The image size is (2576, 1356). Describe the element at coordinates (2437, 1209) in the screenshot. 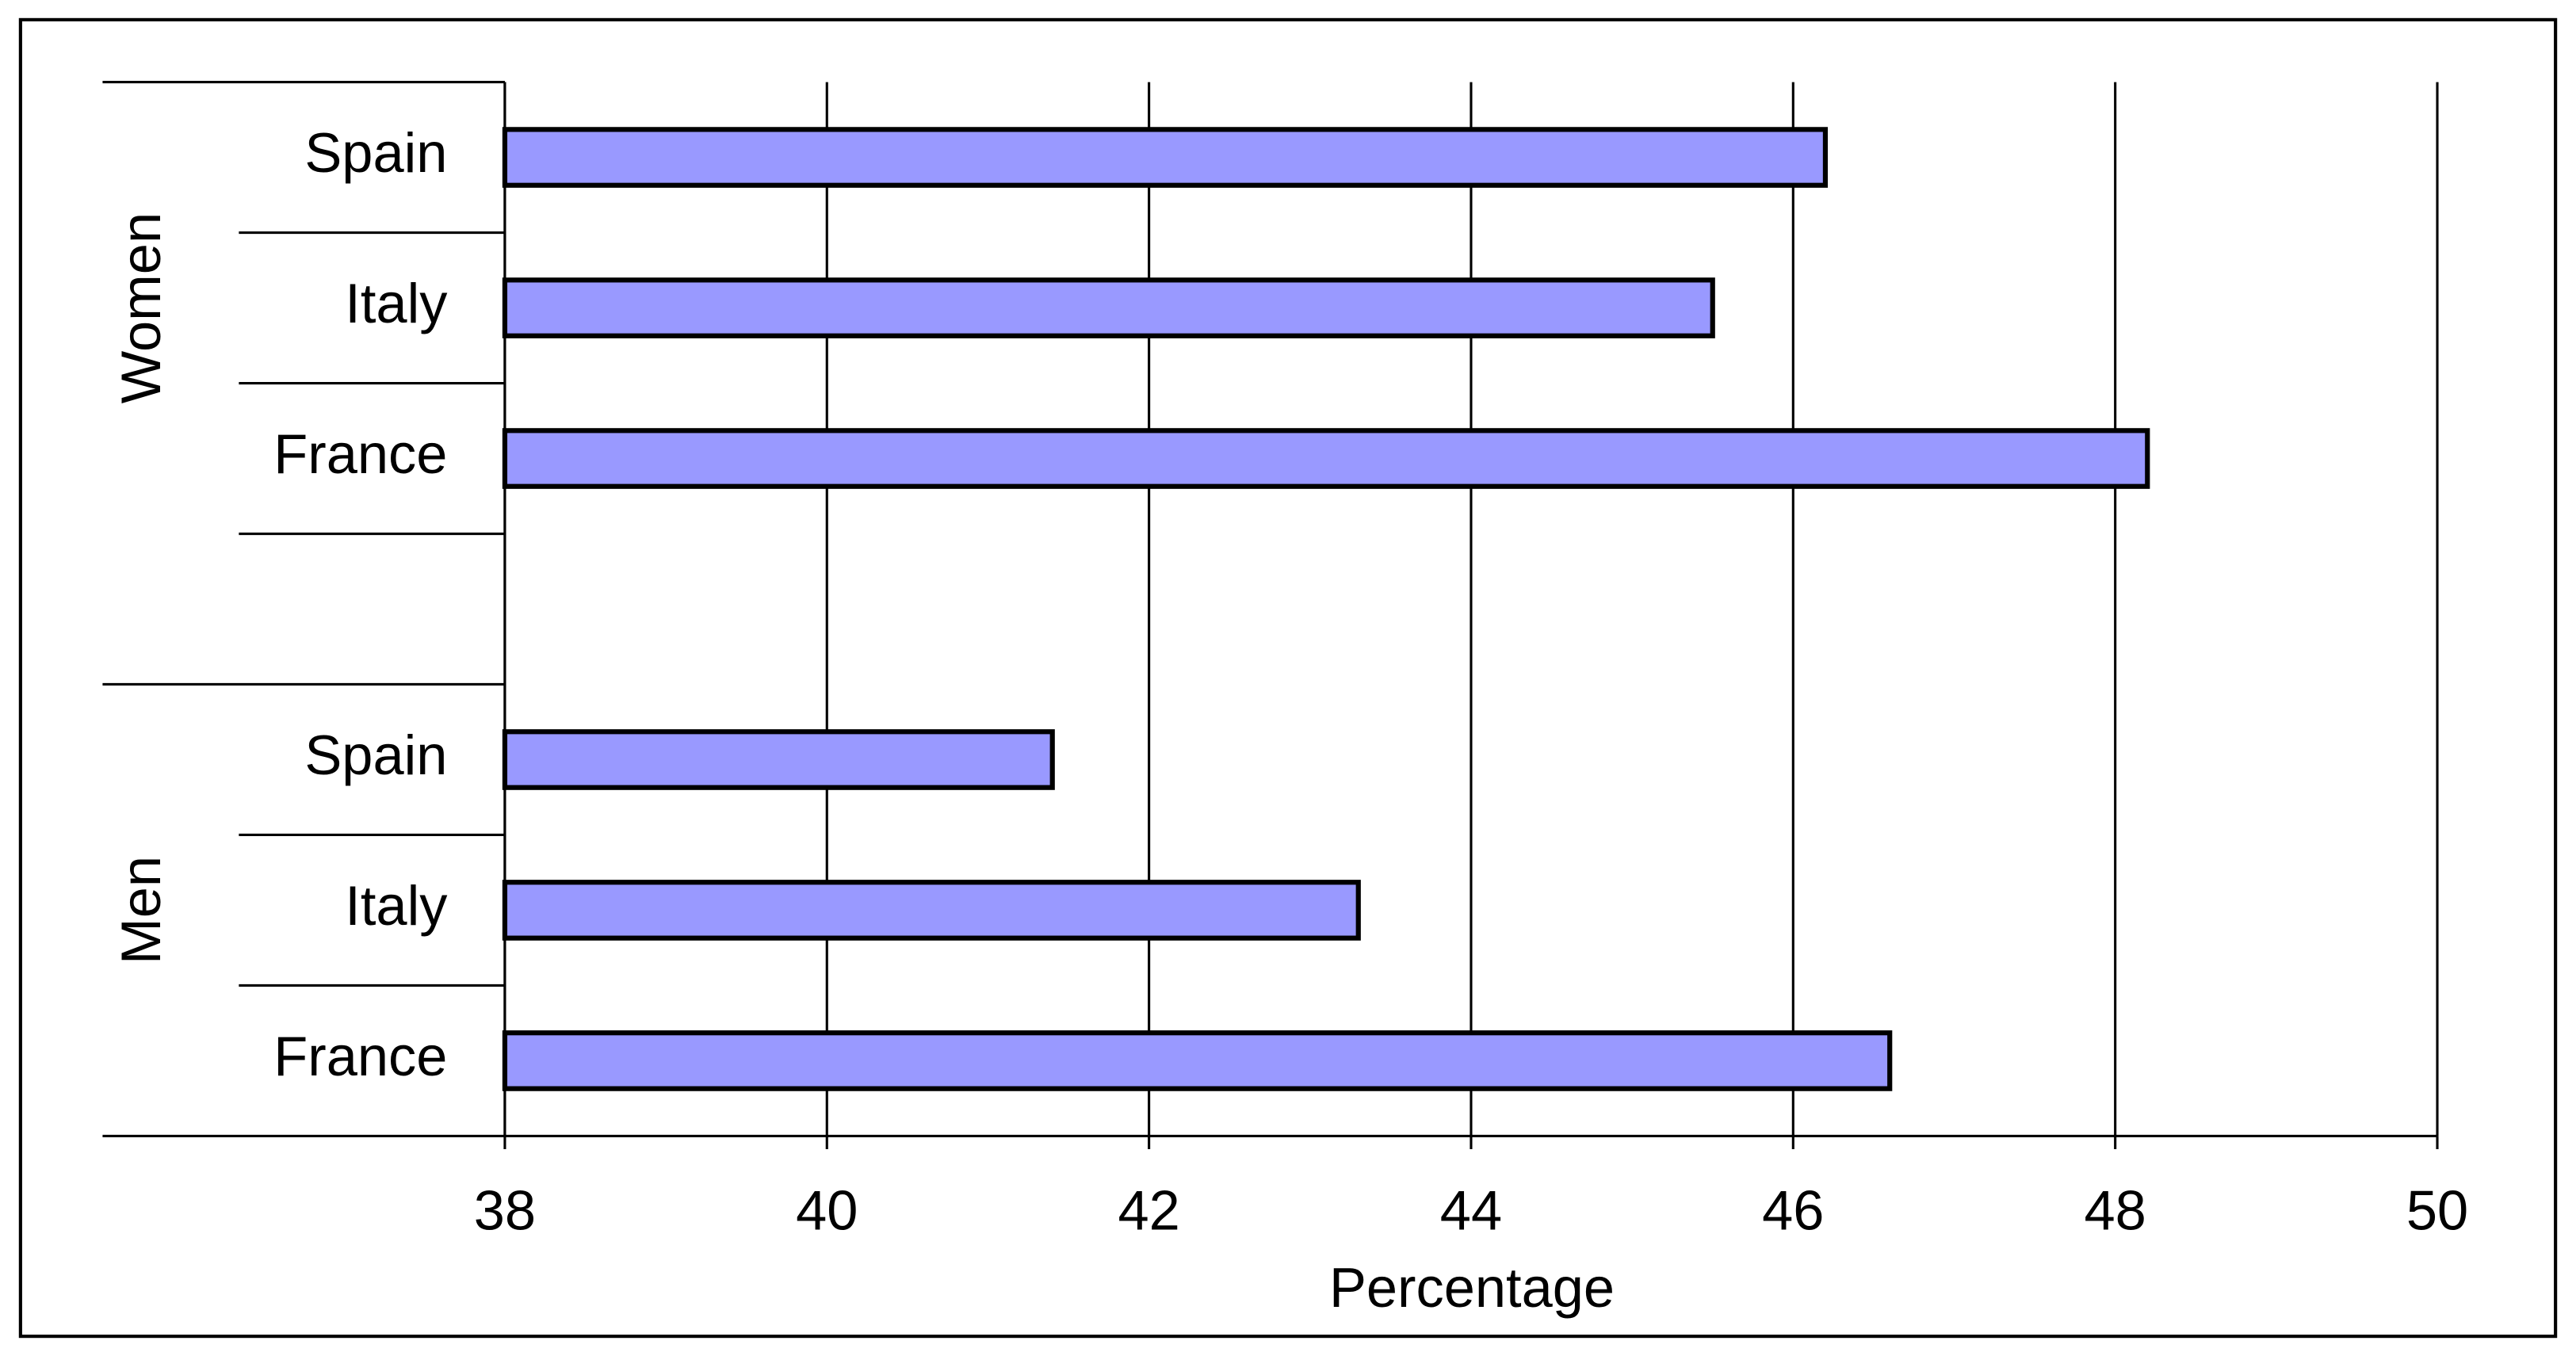

I see `x-tick-label: 50` at that location.